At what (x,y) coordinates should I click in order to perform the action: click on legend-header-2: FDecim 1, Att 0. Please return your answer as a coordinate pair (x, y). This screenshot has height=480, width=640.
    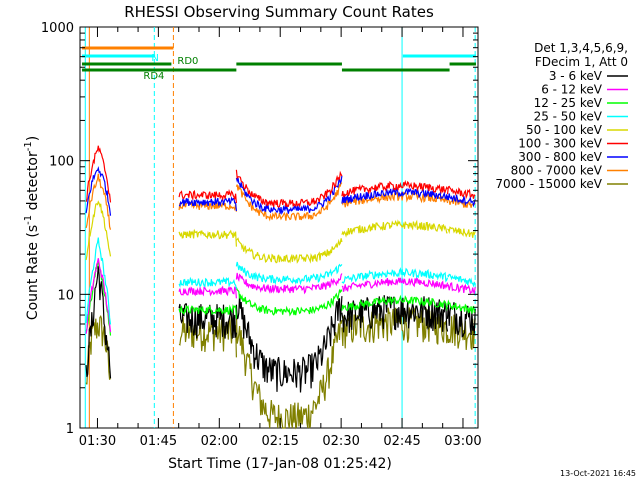
    Looking at the image, I should click on (581, 62).